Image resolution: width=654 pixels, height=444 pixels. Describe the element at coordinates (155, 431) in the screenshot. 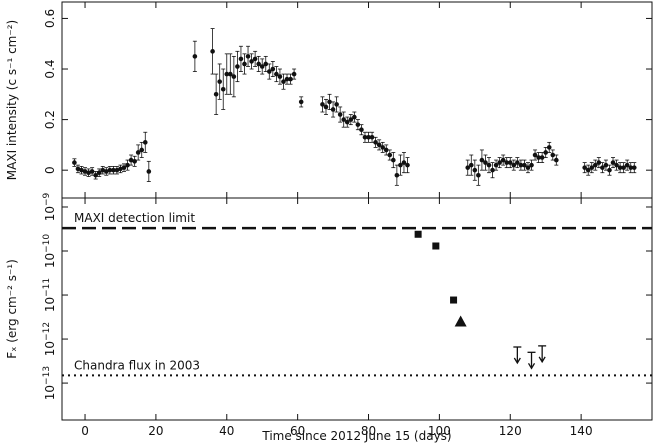

I see `x-tick-label: 20` at that location.